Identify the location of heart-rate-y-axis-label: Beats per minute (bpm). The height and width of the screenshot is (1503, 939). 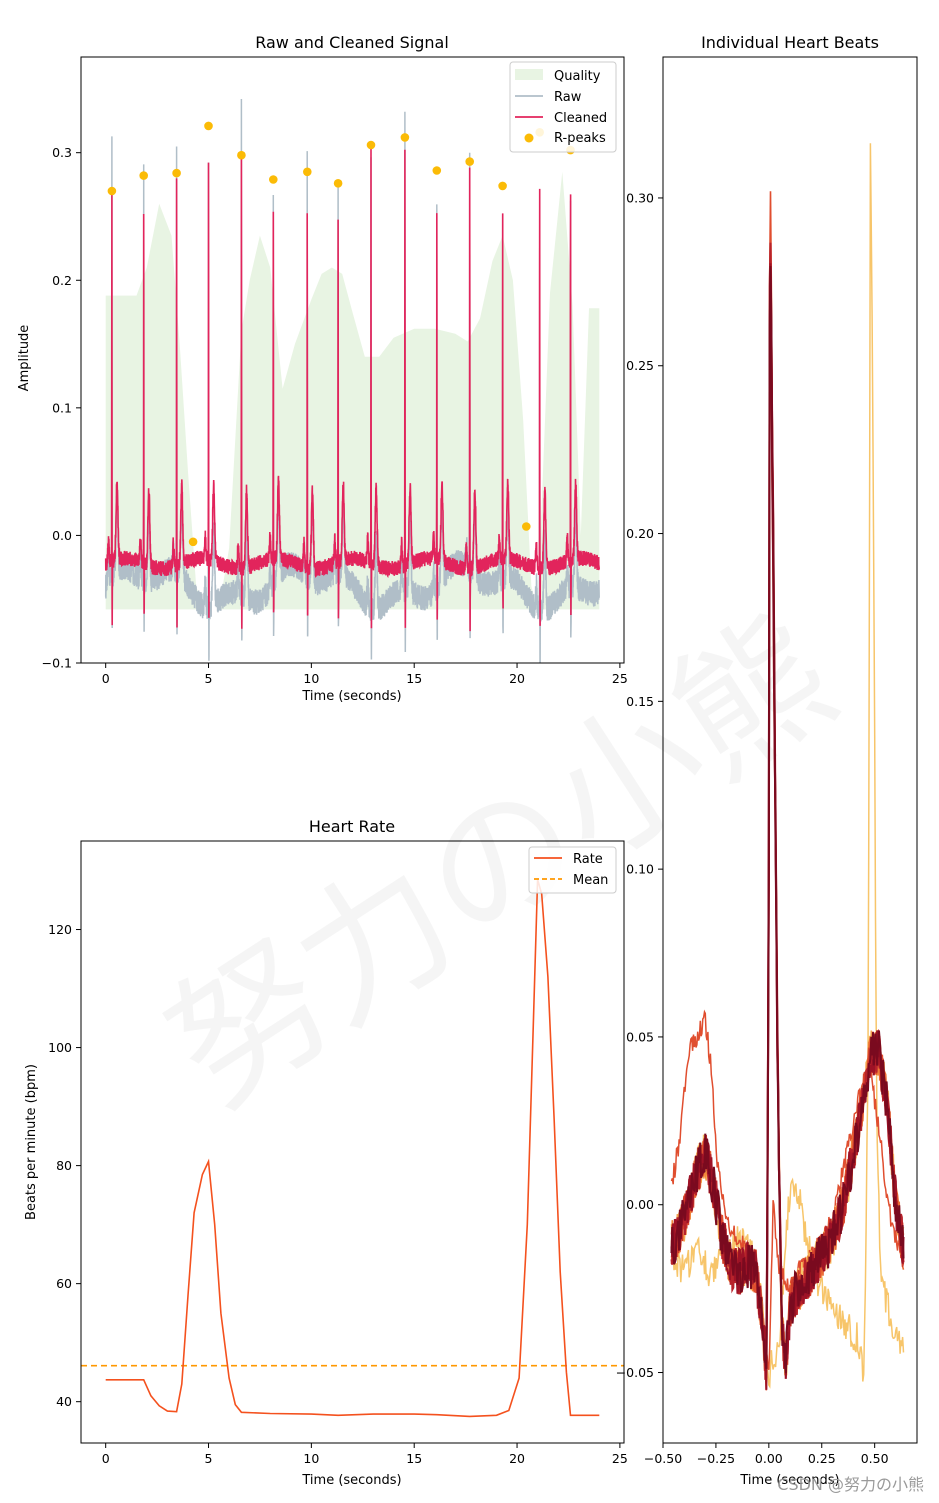
(31, 1142).